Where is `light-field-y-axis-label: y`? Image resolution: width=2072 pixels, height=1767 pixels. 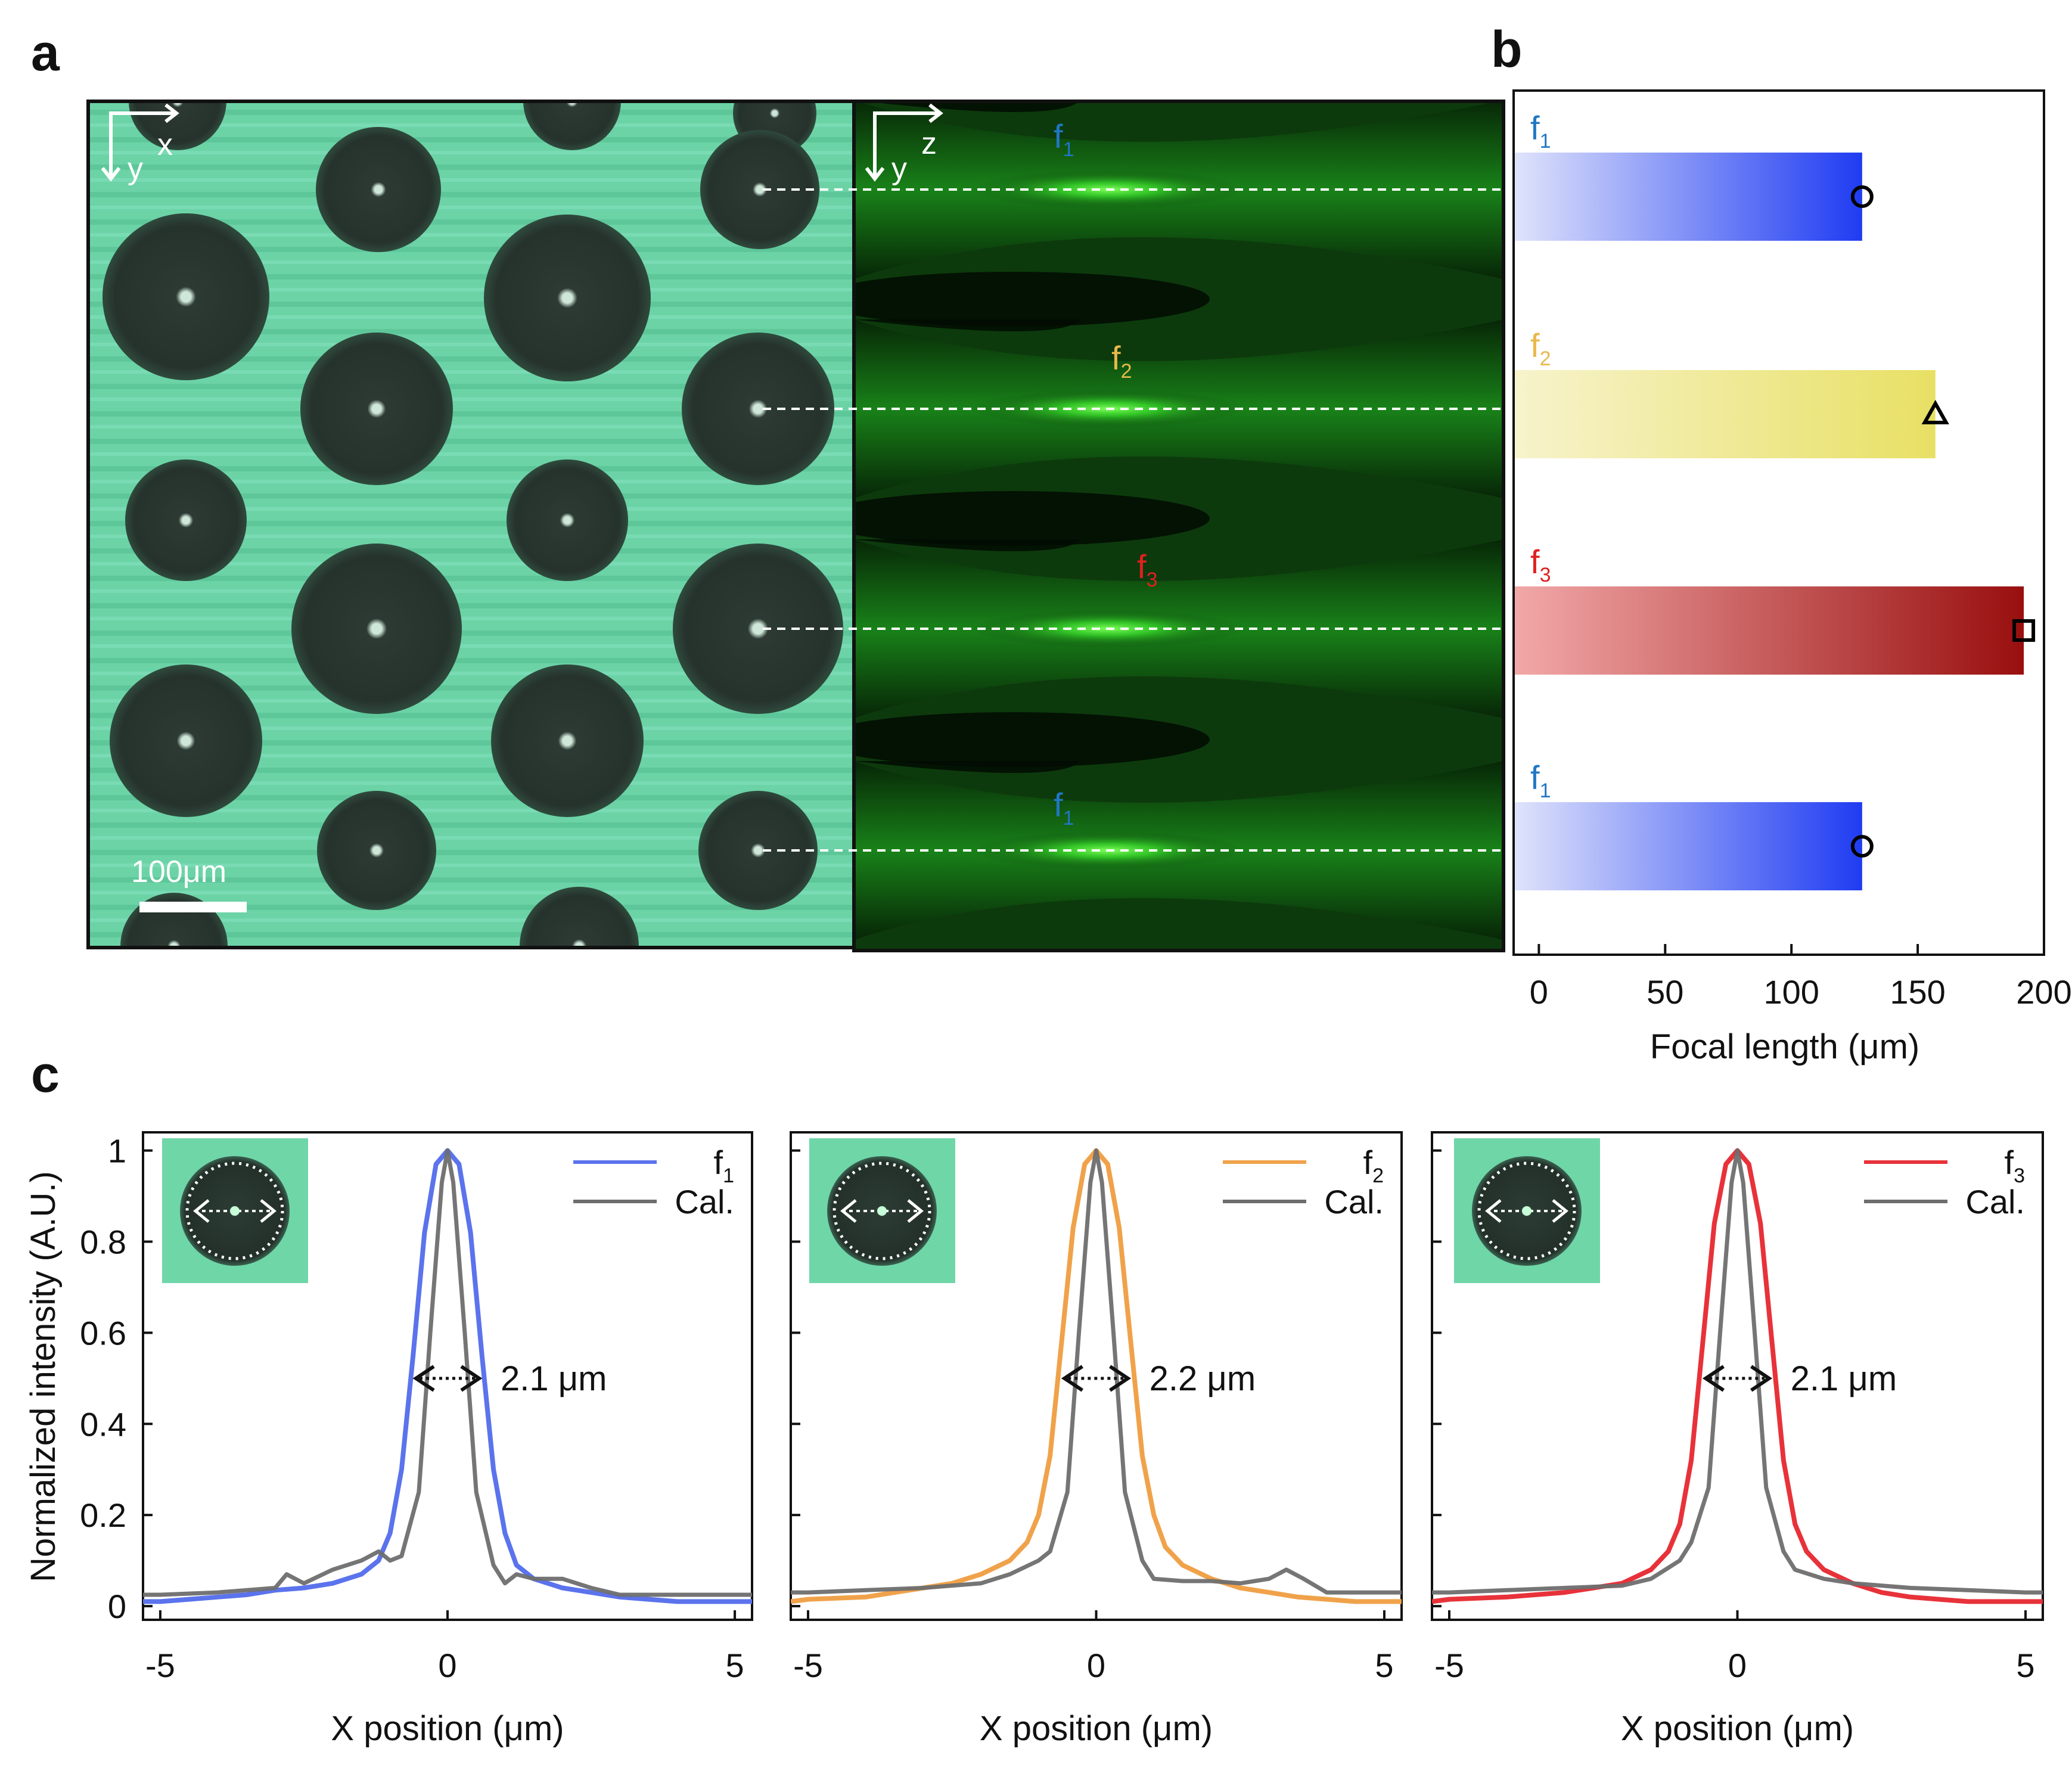 light-field-y-axis-label: y is located at coordinates (899, 168).